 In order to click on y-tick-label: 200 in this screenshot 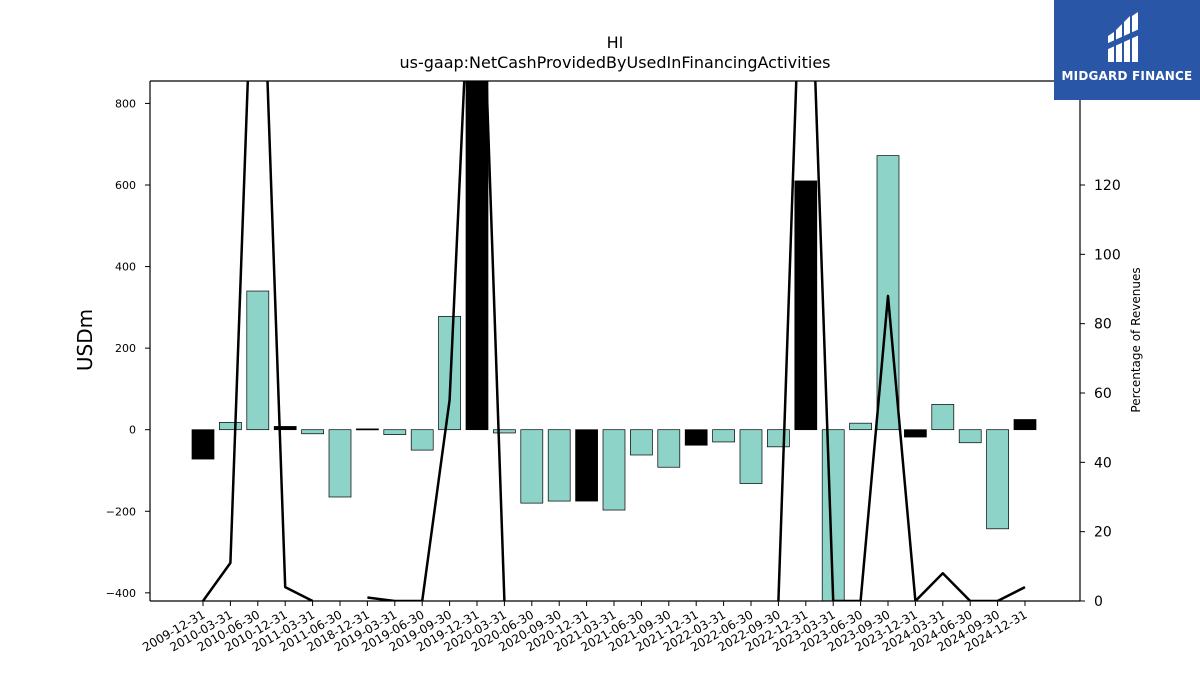, I will do `click(125, 348)`.